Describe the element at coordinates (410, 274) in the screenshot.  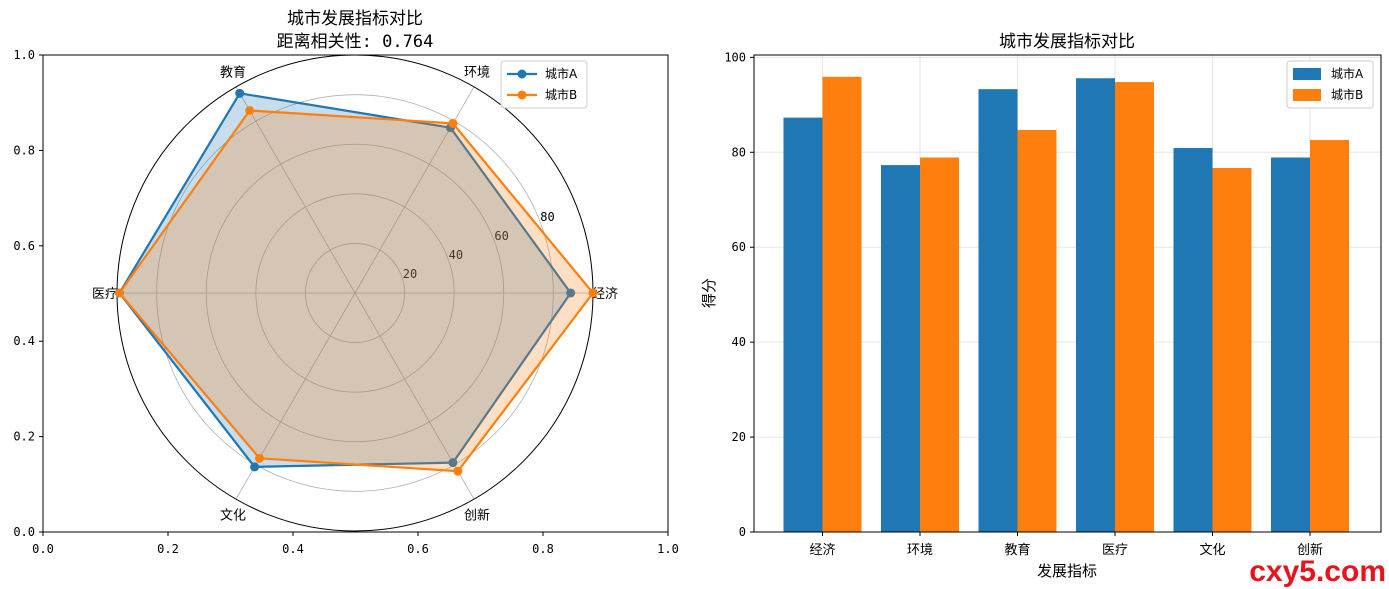
I see `radar-radial-tick-label: 20` at that location.